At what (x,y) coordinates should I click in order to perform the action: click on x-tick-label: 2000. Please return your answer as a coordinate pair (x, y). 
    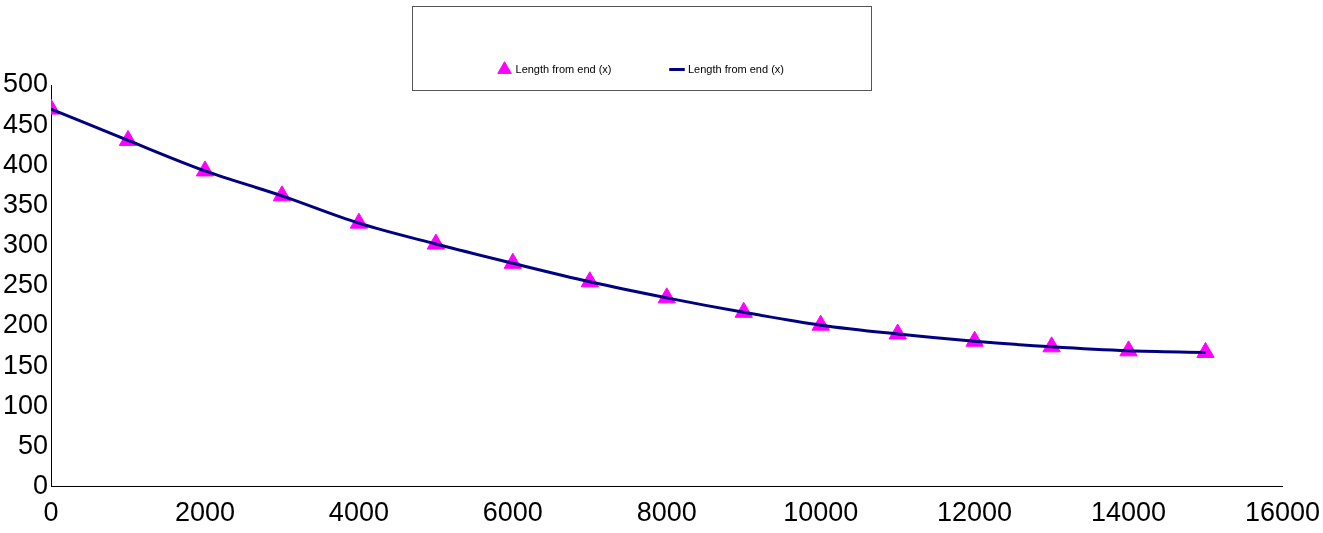
    Looking at the image, I should click on (205, 512).